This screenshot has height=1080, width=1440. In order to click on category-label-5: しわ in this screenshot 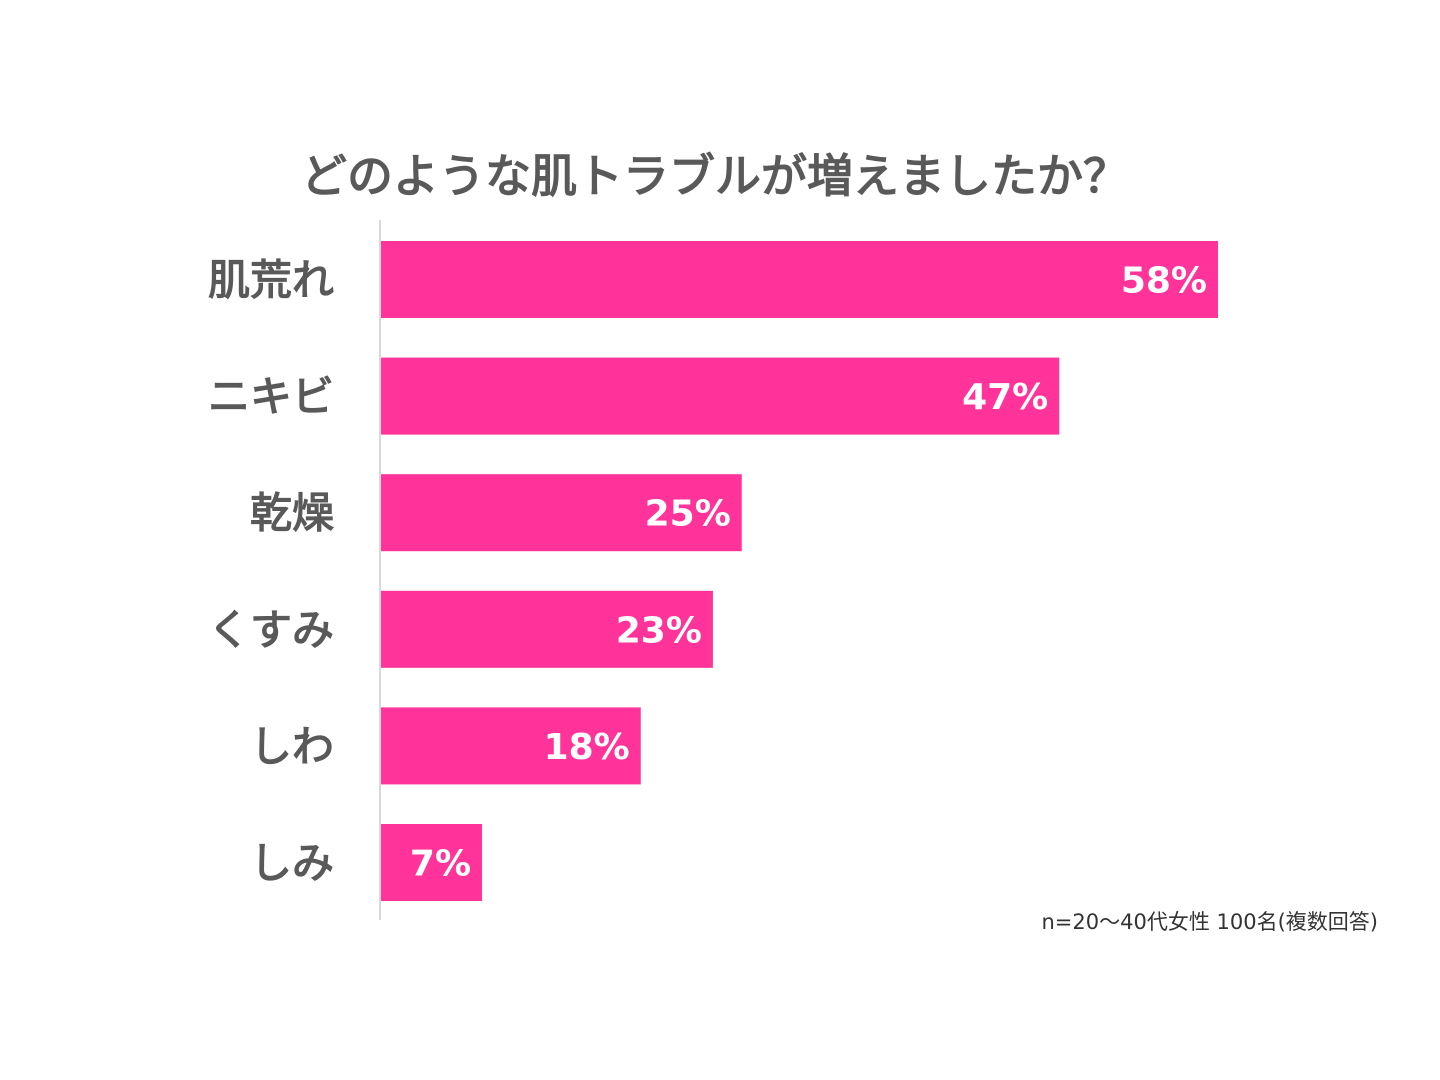, I will do `click(292, 746)`.